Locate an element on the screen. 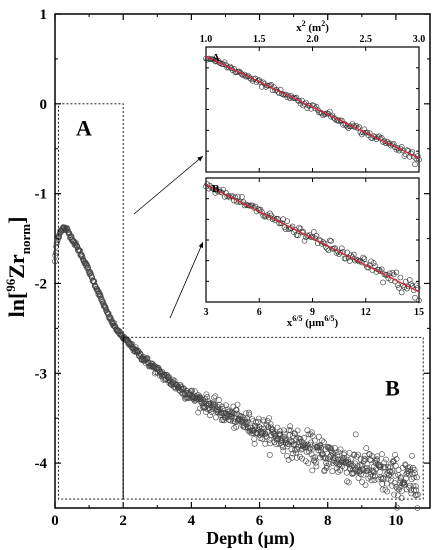 This screenshot has width=439, height=550. x-tick-label: 8 is located at coordinates (328, 521).